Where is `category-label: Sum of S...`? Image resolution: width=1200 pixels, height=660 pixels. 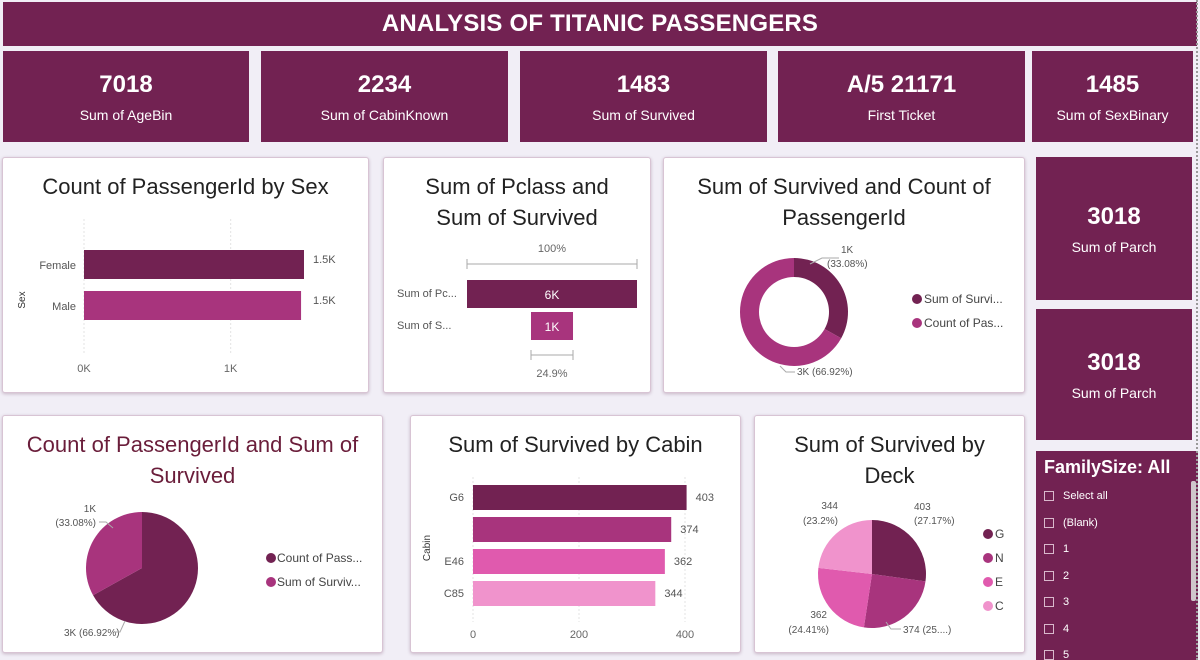
category-label: Sum of S... is located at coordinates (424, 326).